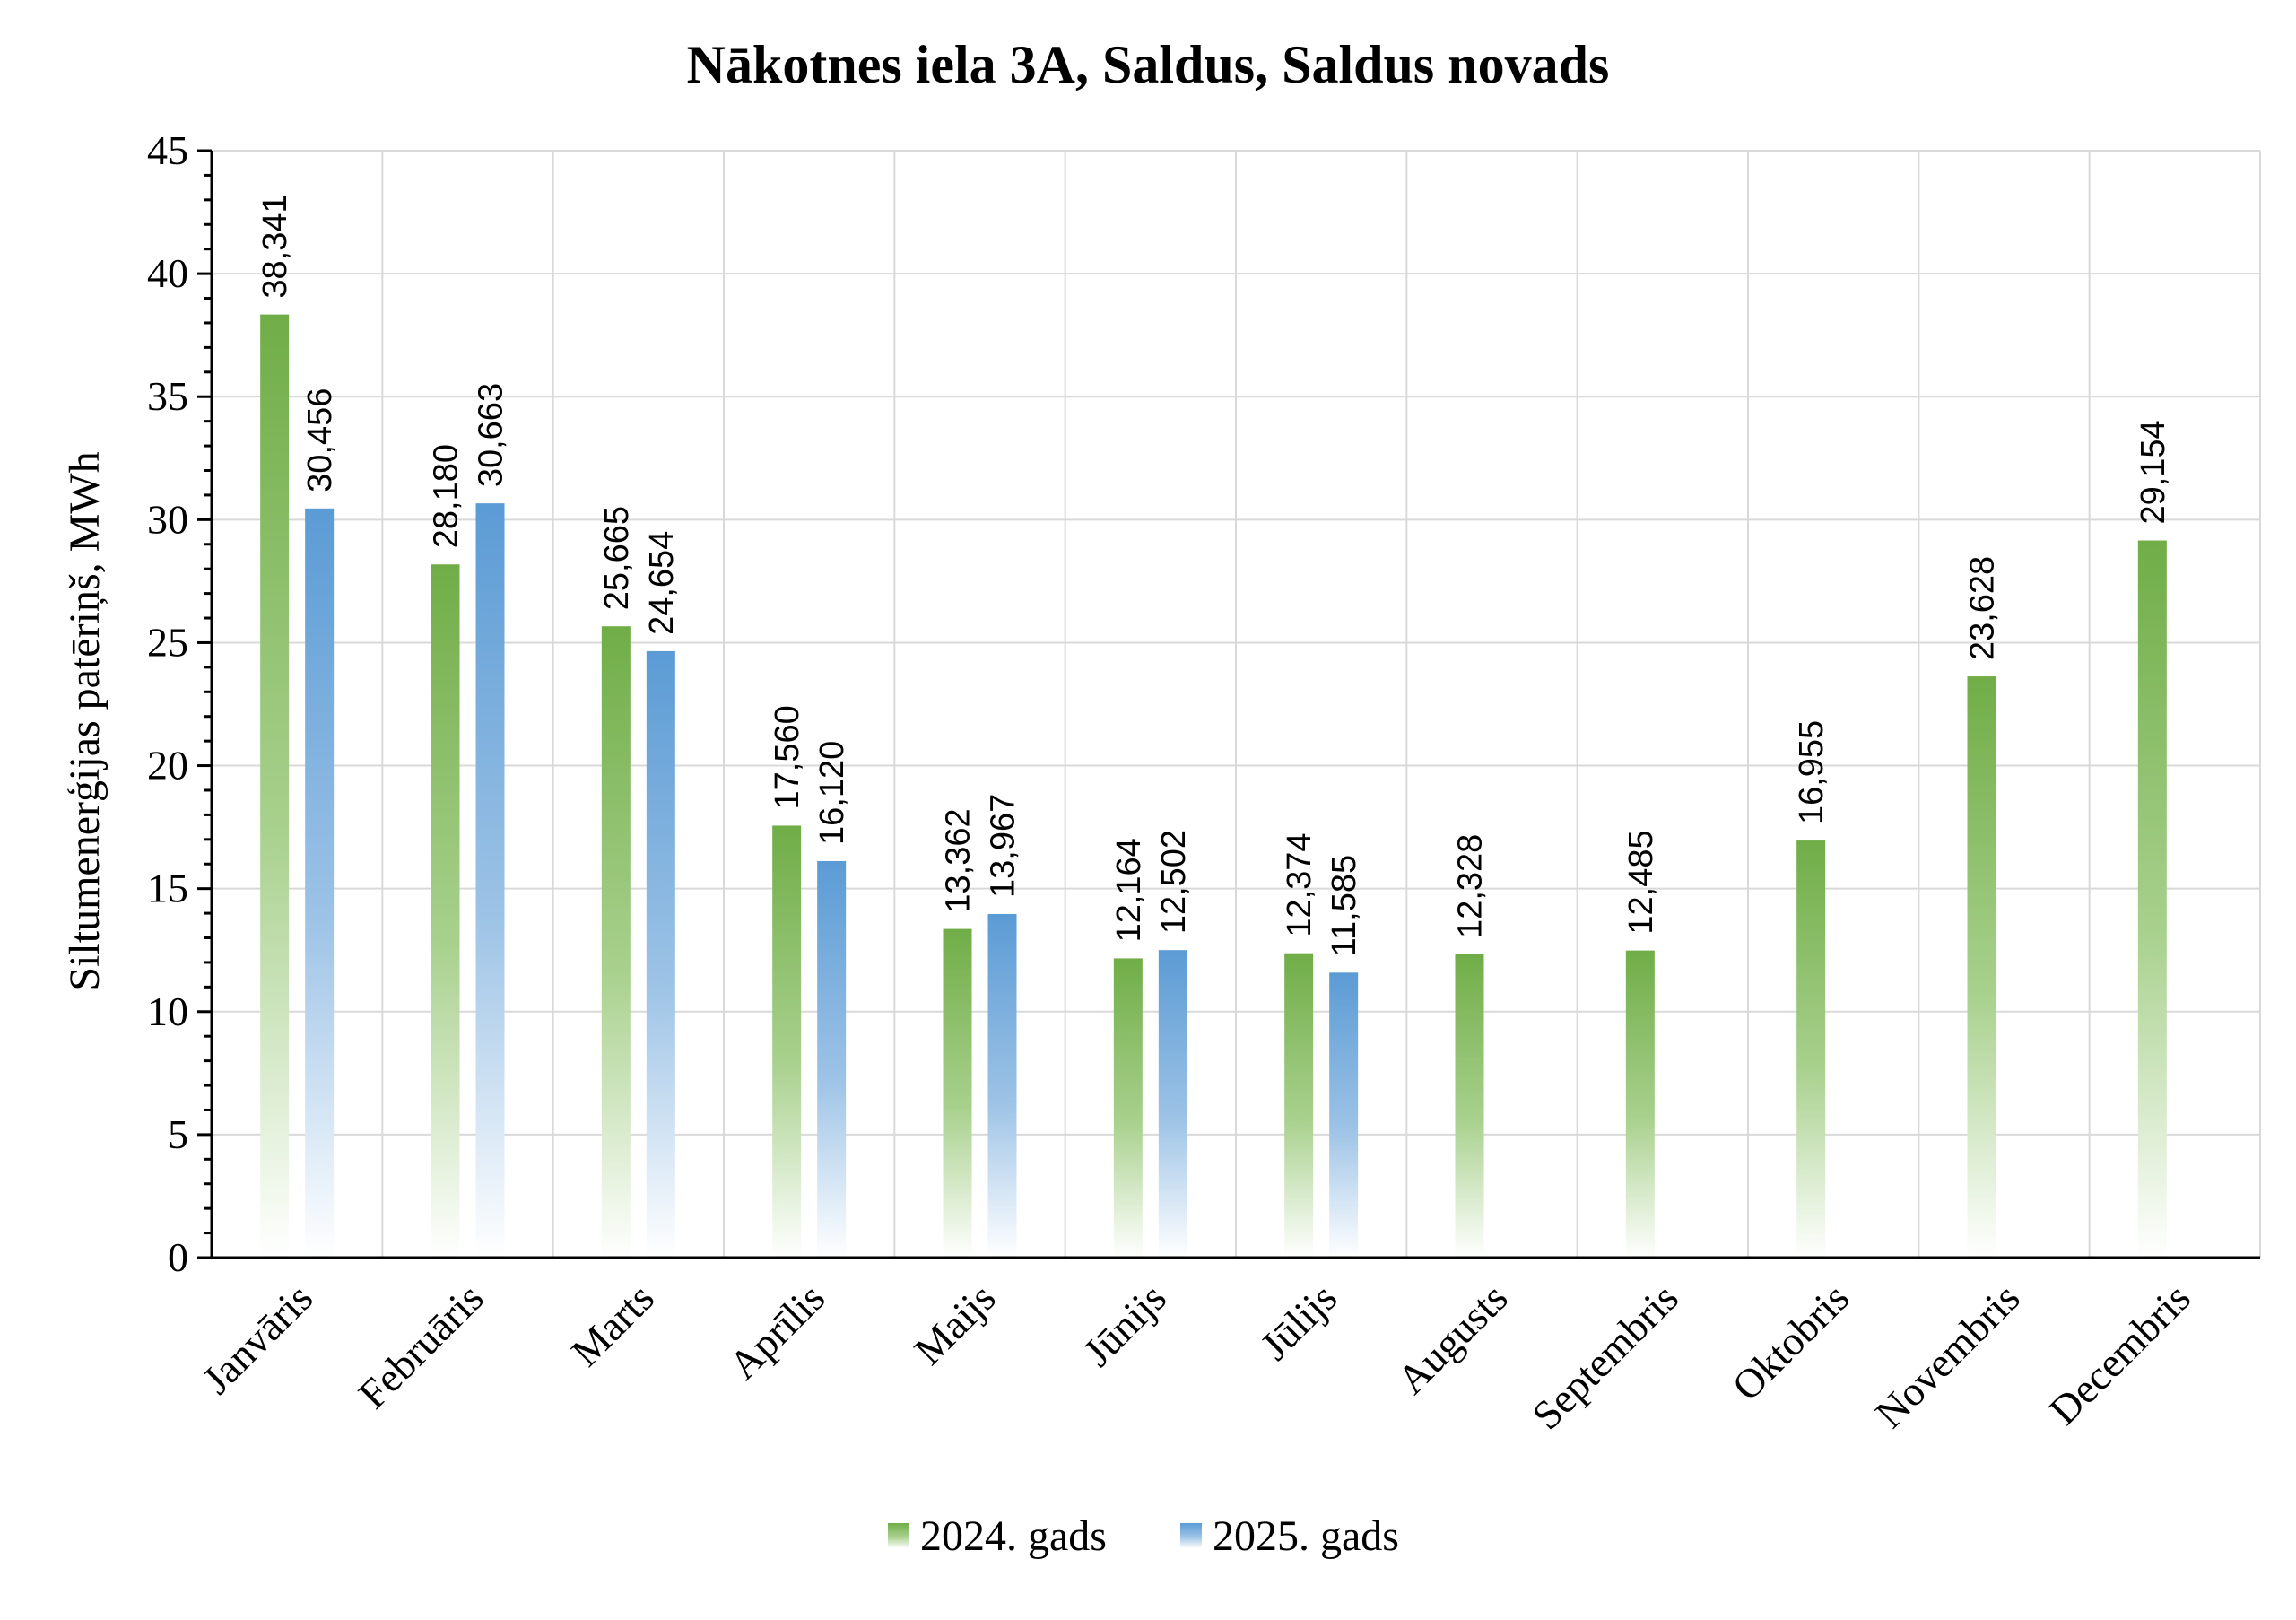 The width and height of the screenshot is (2296, 1620). Describe the element at coordinates (1812, 772) in the screenshot. I see `data-label: 16,955` at that location.